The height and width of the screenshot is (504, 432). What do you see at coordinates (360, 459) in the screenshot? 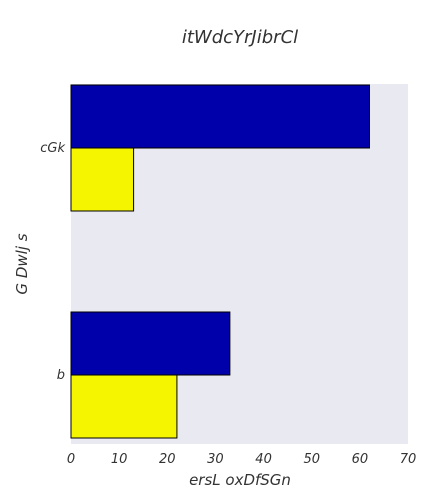
I see `x-tick-label: 60` at bounding box center [360, 459].